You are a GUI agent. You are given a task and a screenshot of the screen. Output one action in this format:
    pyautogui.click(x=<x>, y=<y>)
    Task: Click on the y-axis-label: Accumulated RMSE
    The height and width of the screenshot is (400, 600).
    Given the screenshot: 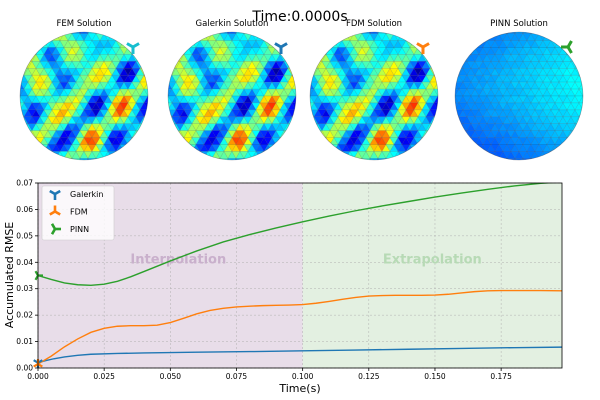 What is the action you would take?
    pyautogui.click(x=9, y=275)
    